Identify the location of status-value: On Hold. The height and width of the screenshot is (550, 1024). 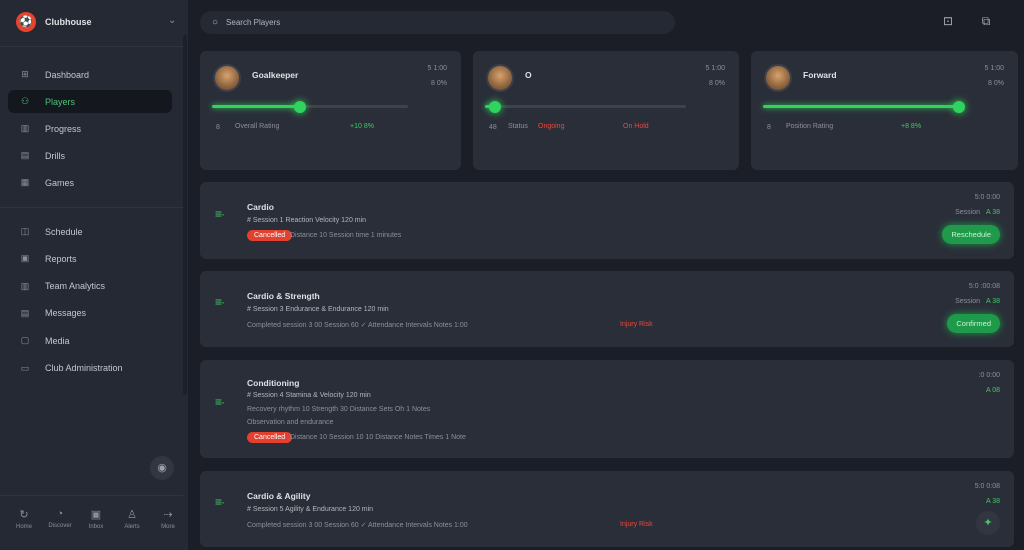
(636, 126).